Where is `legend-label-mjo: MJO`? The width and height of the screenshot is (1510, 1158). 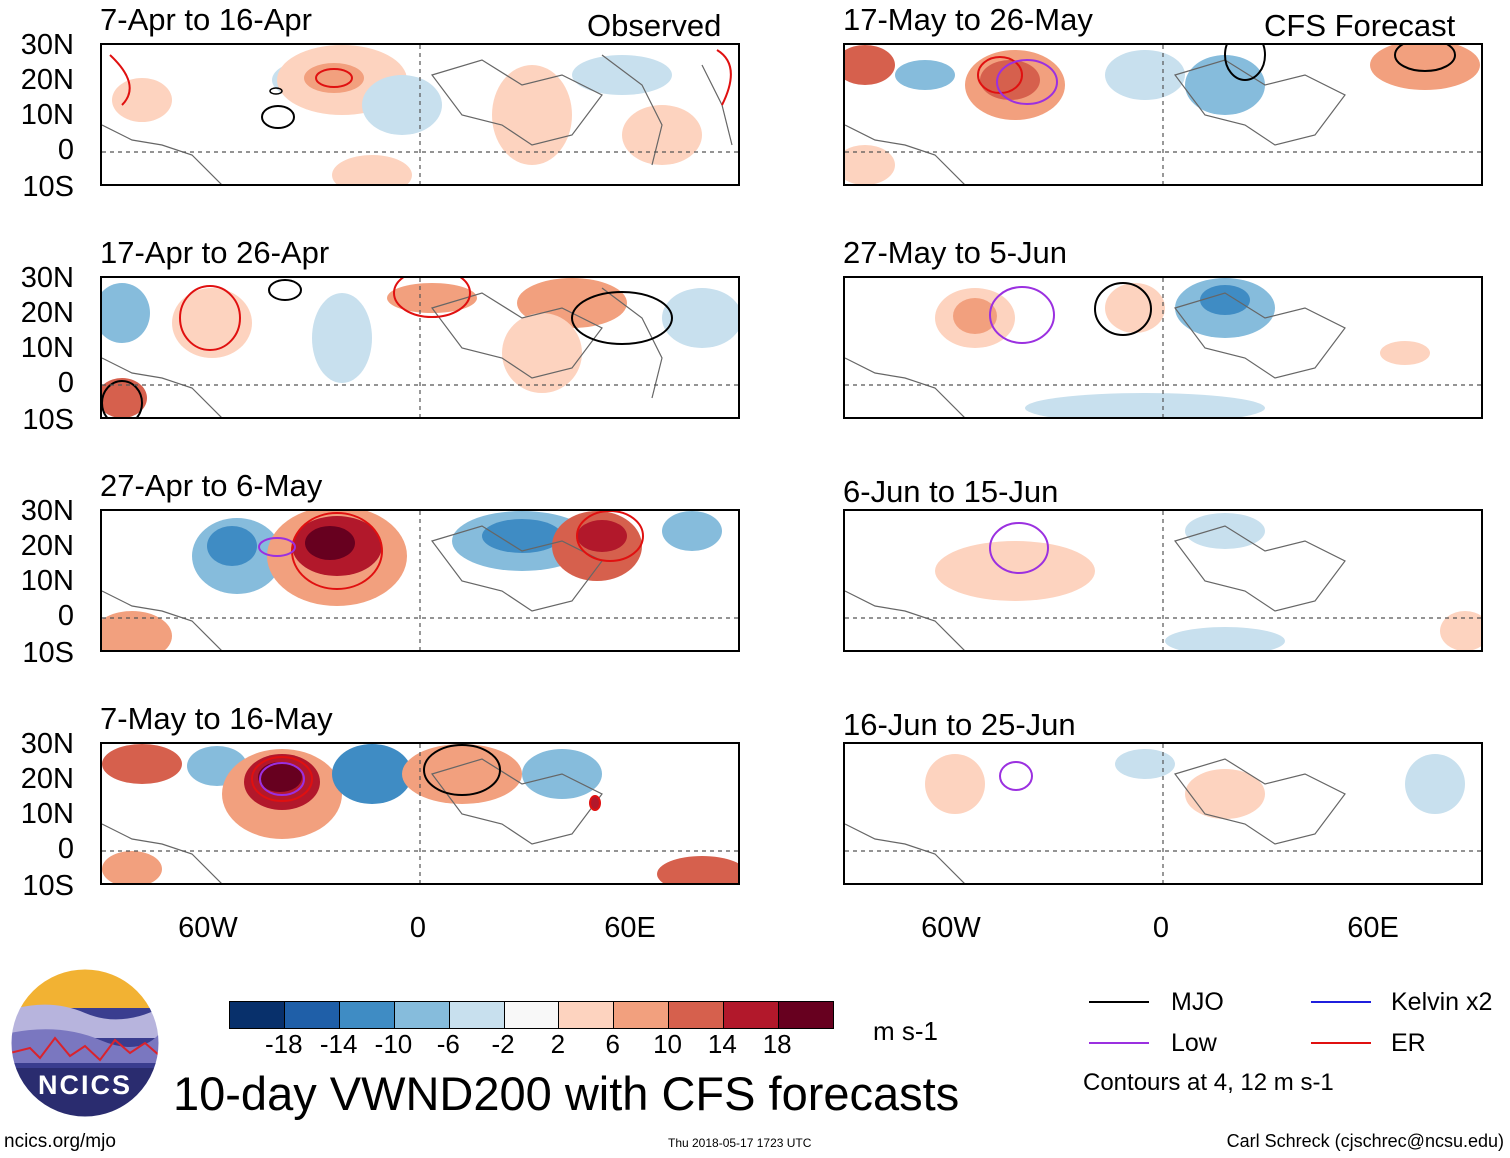
legend-label-mjo: MJO is located at coordinates (1197, 1002).